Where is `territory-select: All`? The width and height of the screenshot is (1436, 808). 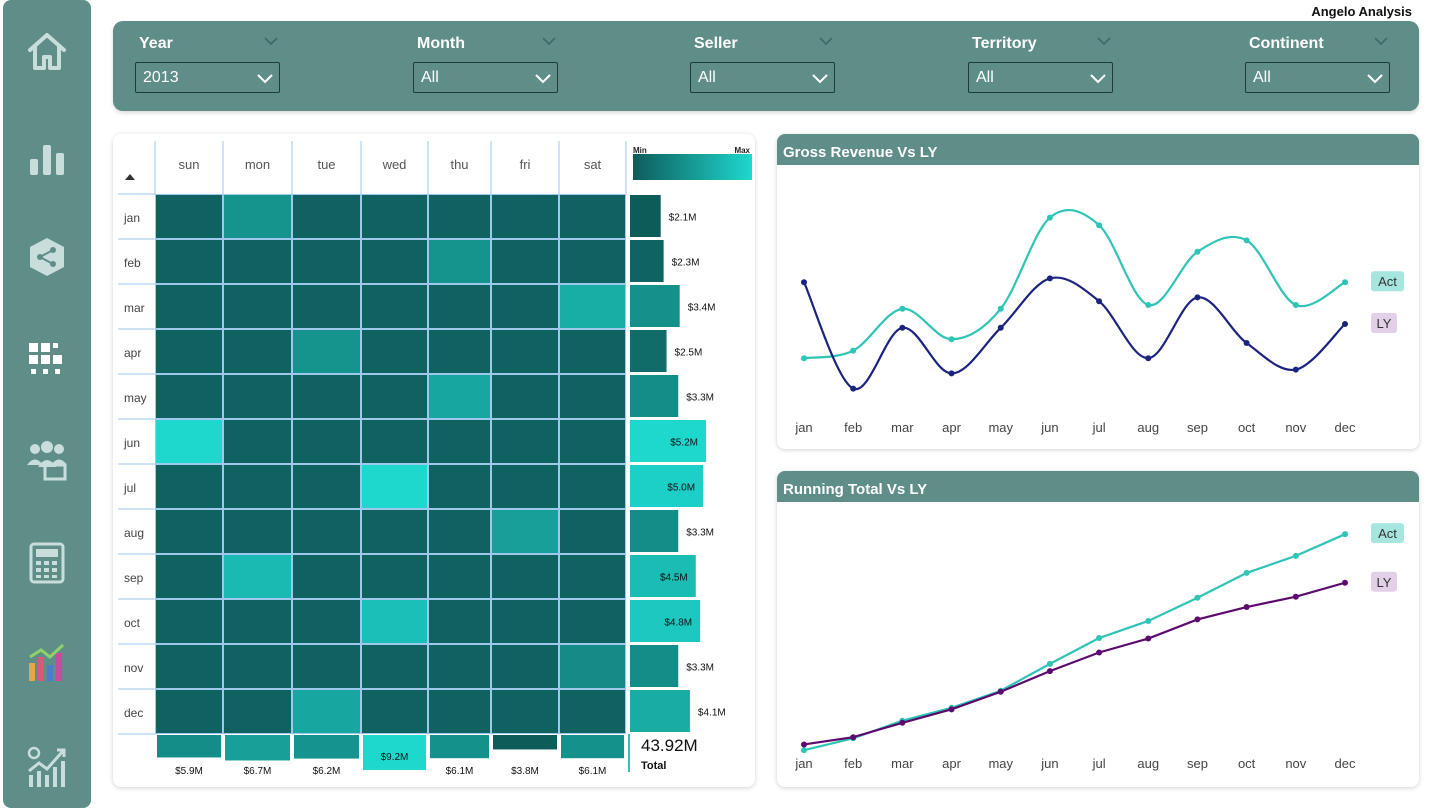 territory-select: All is located at coordinates (1040, 77).